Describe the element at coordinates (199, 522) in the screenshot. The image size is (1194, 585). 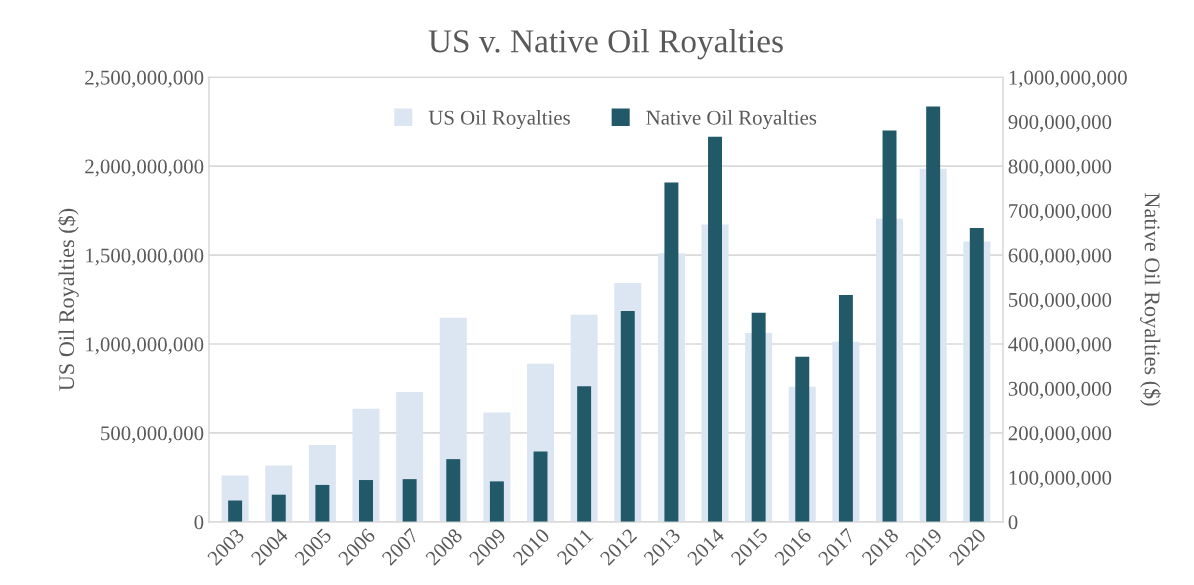
I see `y-tick-label: 0` at that location.